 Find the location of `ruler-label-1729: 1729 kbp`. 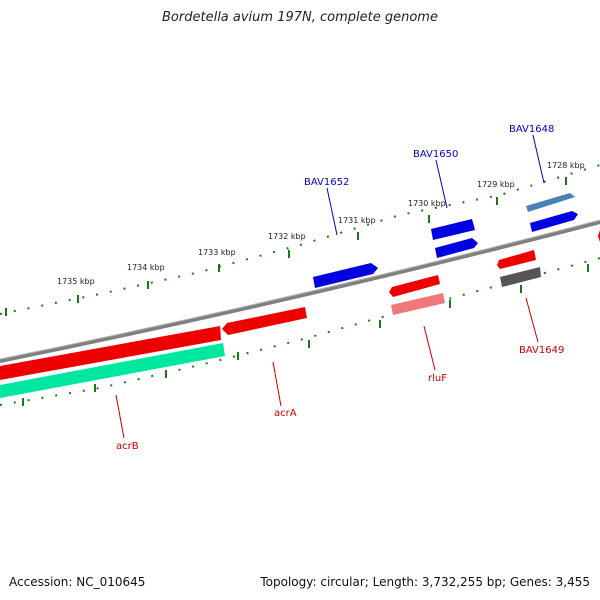

ruler-label-1729: 1729 kbp is located at coordinates (496, 184).